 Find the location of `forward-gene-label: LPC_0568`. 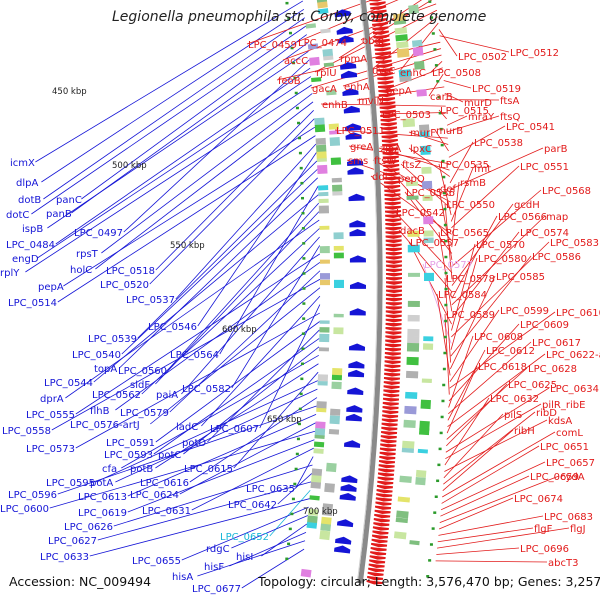

forward-gene-label: LPC_0568 is located at coordinates (566, 191).